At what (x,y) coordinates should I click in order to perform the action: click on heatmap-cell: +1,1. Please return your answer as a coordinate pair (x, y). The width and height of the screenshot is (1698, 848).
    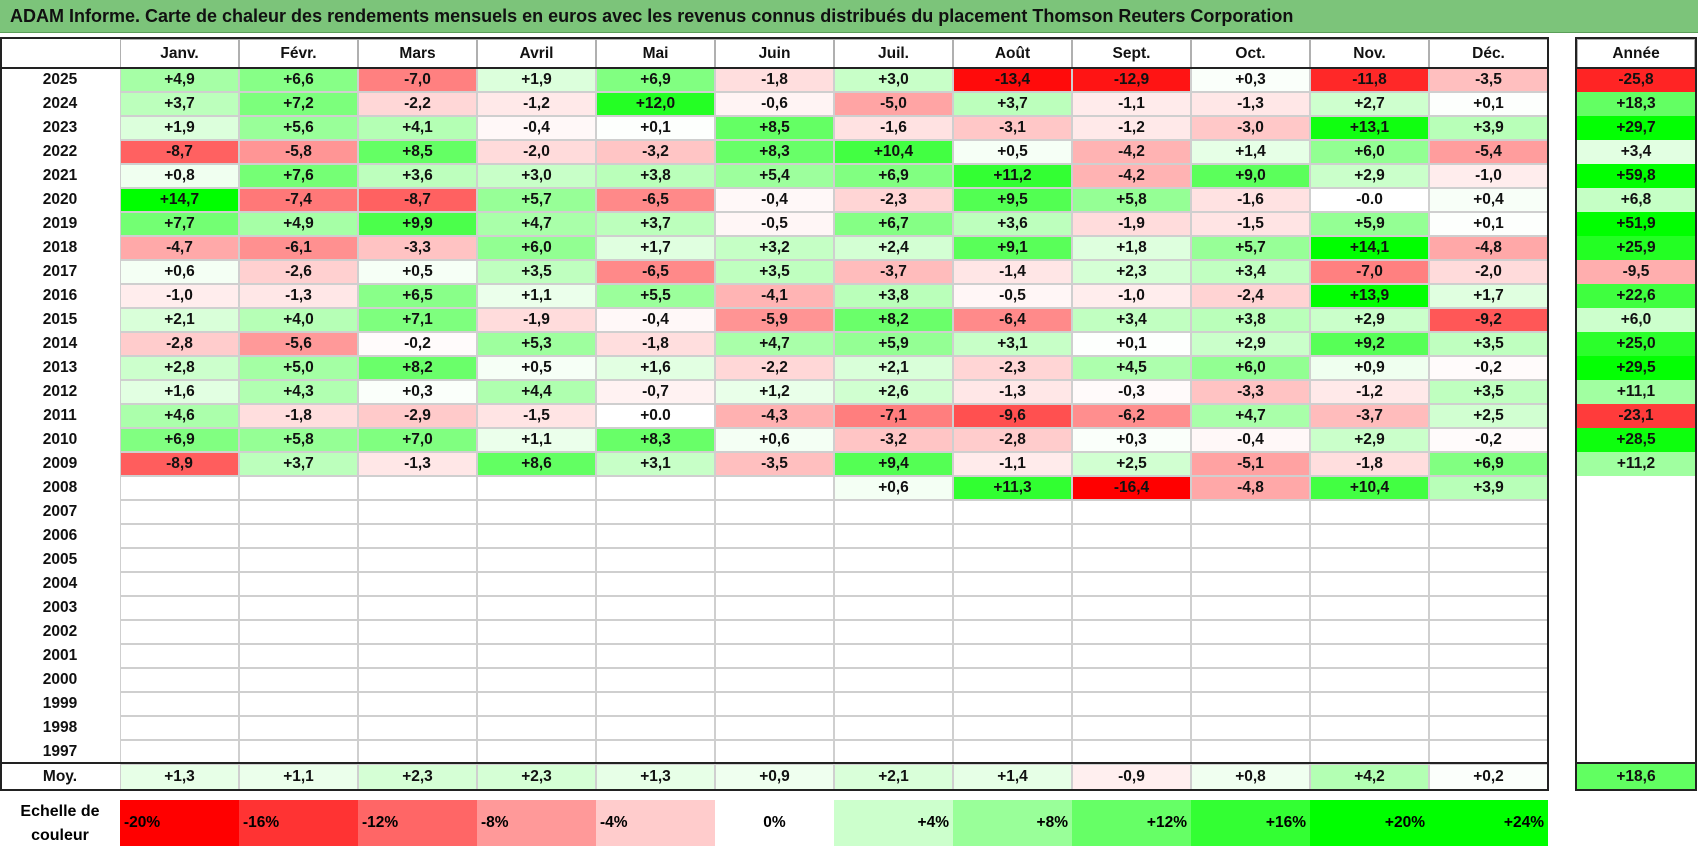
    Looking at the image, I should click on (536, 296).